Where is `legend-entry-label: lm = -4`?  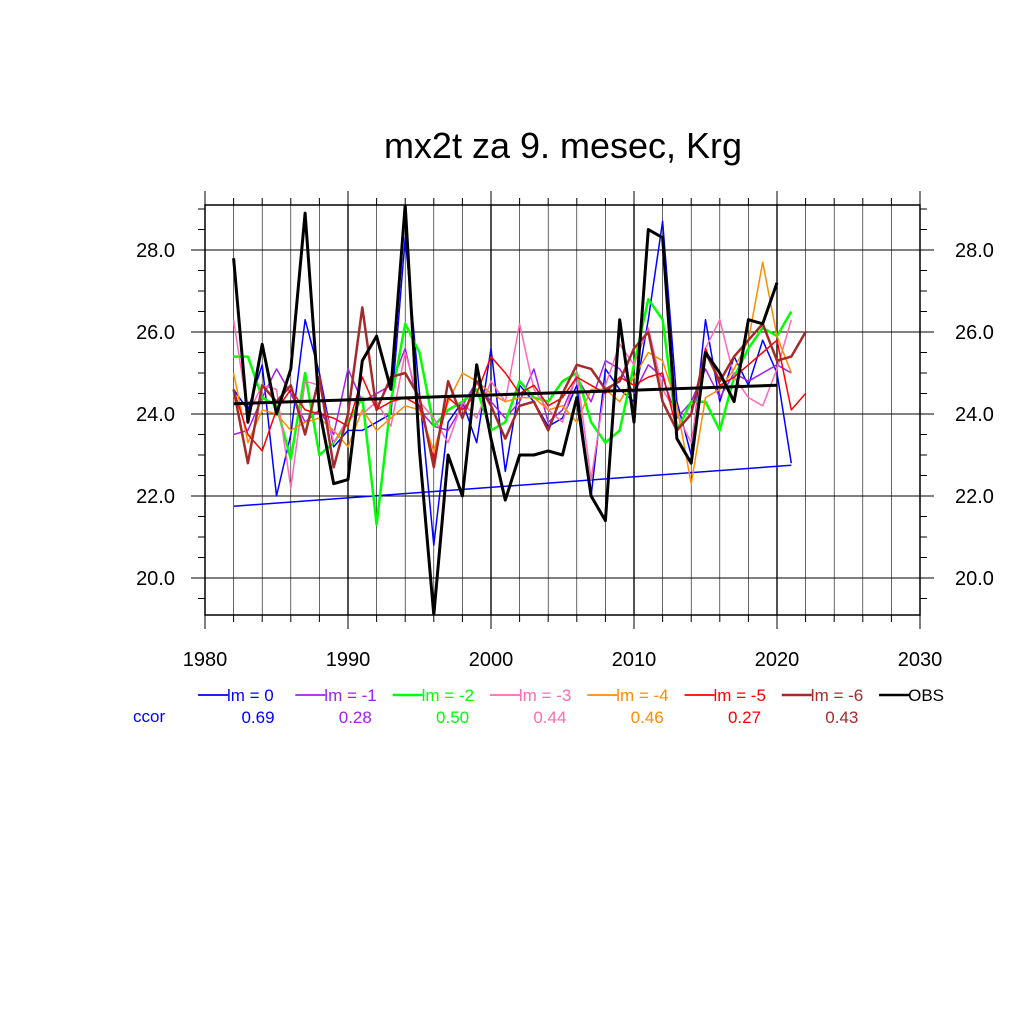
legend-entry-label: lm = -4 is located at coordinates (642, 695).